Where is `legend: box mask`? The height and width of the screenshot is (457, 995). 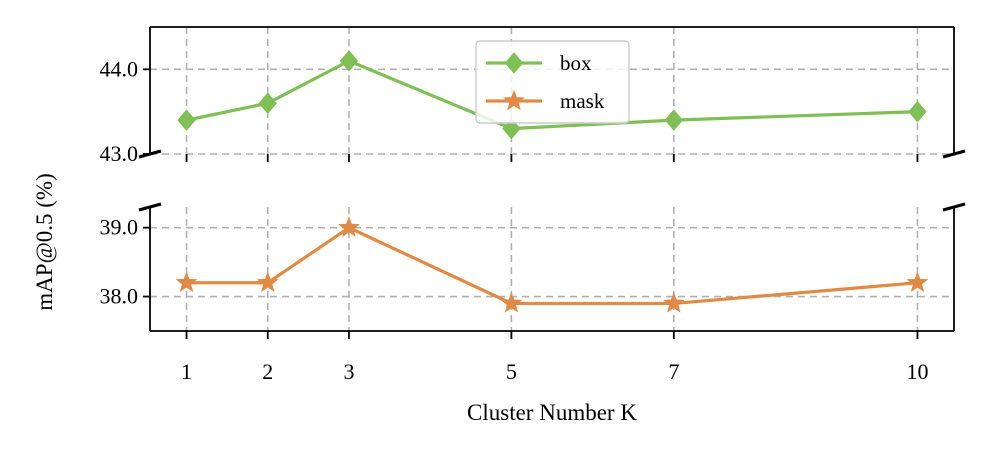 legend: box mask is located at coordinates (552, 82).